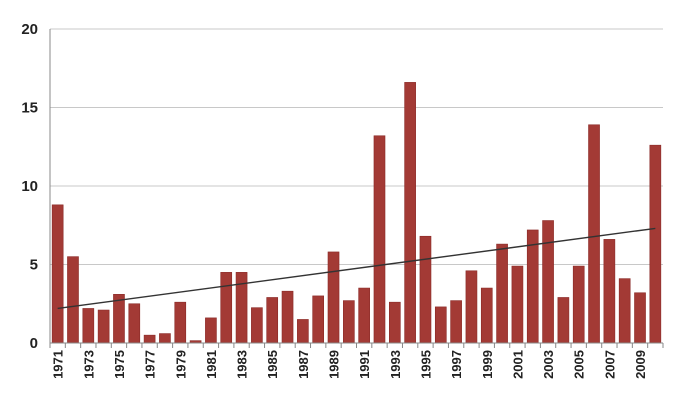 The image size is (680, 403). What do you see at coordinates (517, 364) in the screenshot?
I see `x-tick-label: 2001` at bounding box center [517, 364].